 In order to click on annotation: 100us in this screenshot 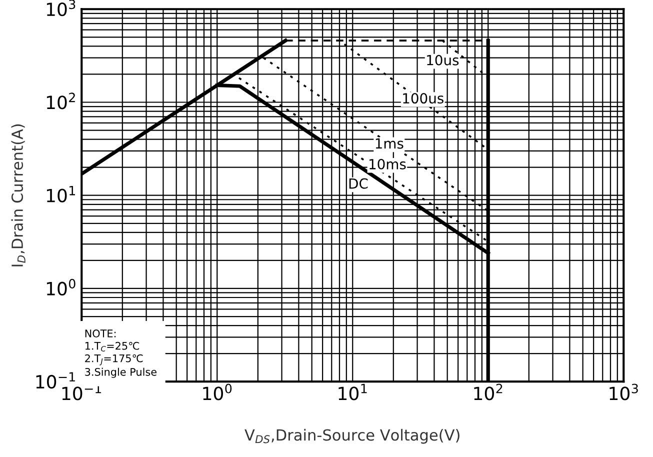, I will do `click(423, 98)`.